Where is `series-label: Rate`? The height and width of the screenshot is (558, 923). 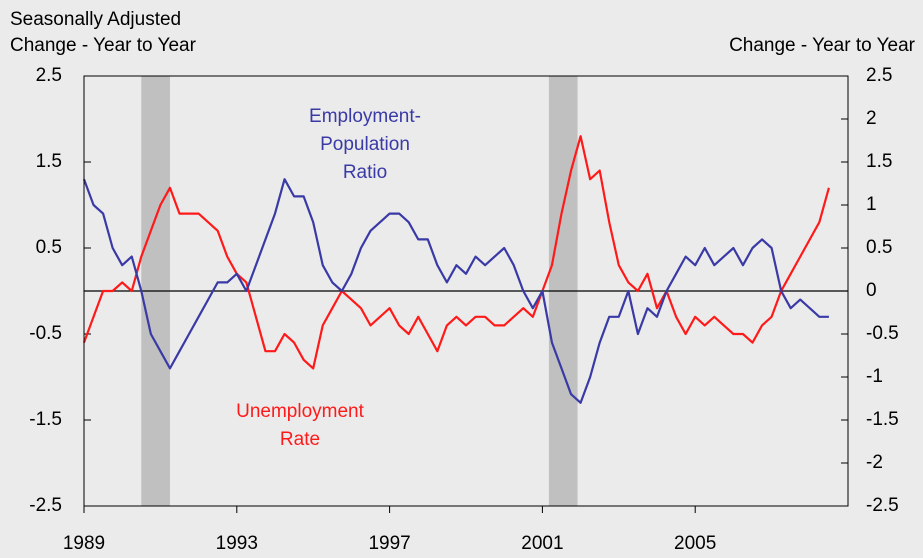
series-label: Rate is located at coordinates (300, 439).